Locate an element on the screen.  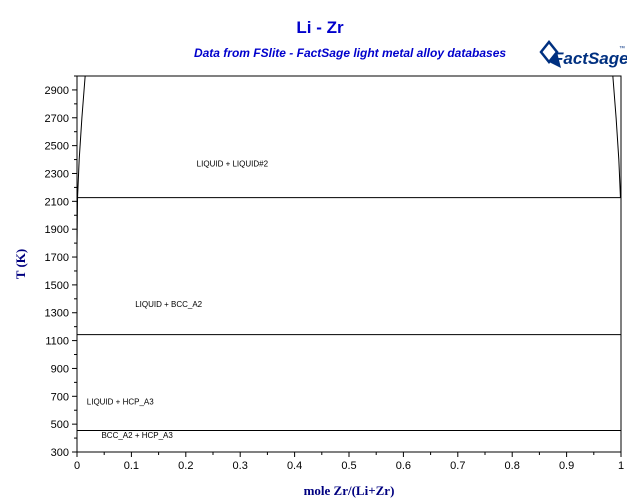
y-tick-label: 1300 is located at coordinates (57, 314).